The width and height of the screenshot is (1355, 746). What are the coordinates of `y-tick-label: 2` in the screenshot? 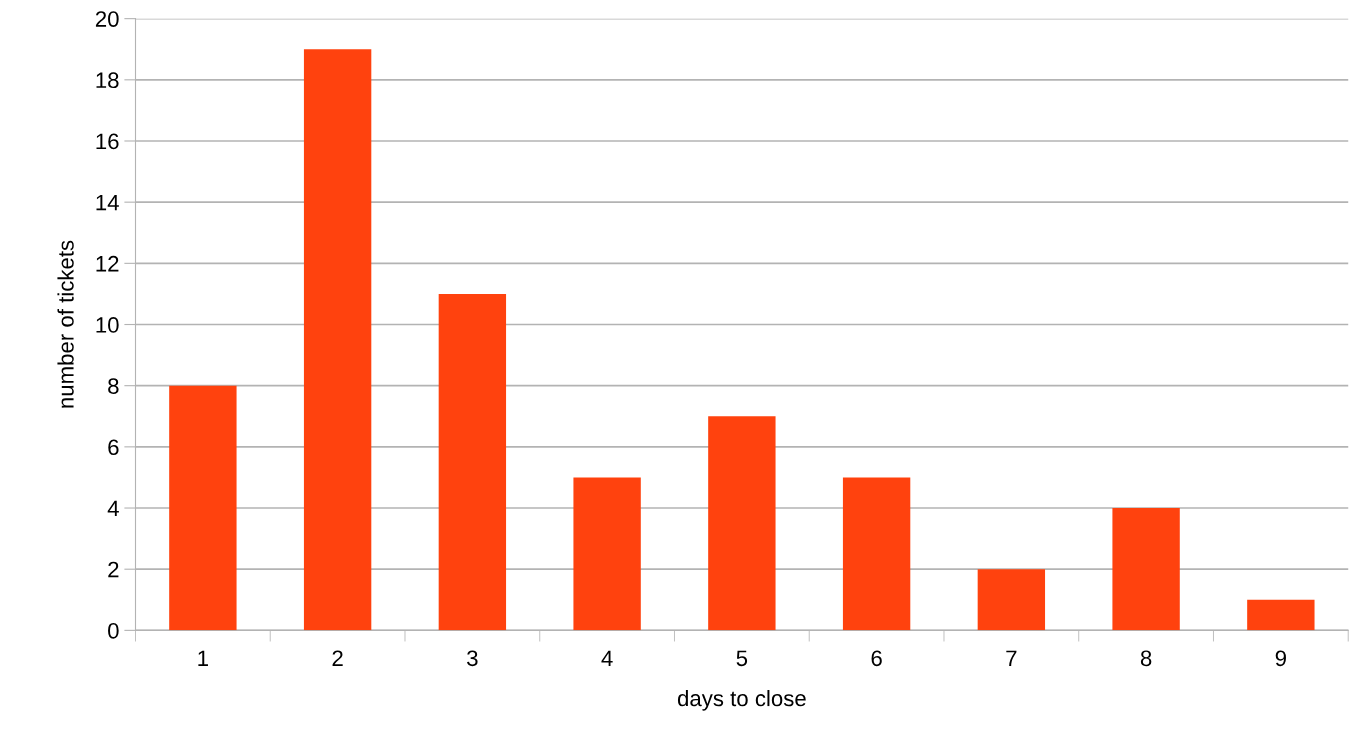 It's located at (113, 569).